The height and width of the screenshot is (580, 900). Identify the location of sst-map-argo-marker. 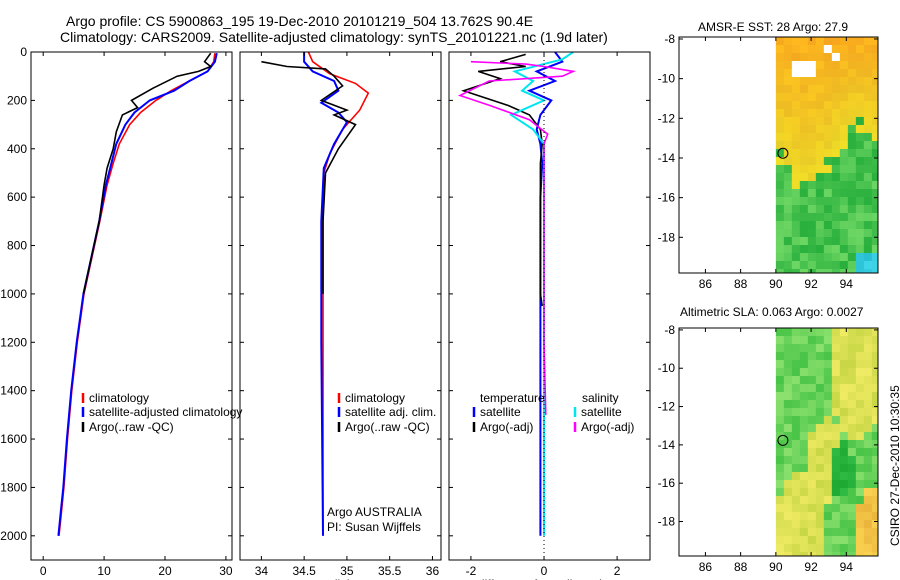
(783, 153).